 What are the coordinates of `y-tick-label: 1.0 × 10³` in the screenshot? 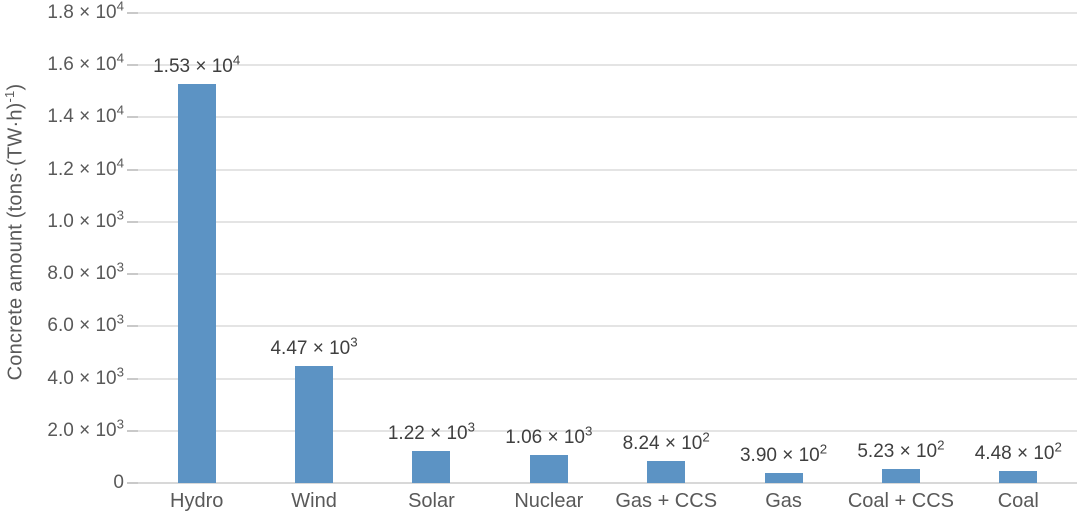 It's located at (85, 219).